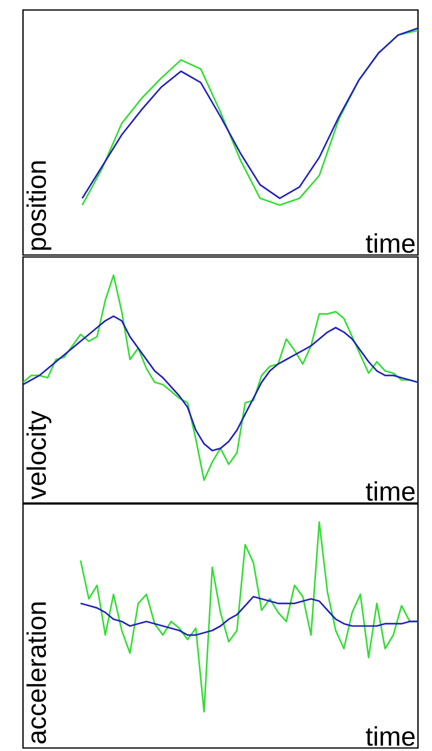 The height and width of the screenshot is (751, 432). I want to click on y-axis-title: acceleration, so click(36, 673).